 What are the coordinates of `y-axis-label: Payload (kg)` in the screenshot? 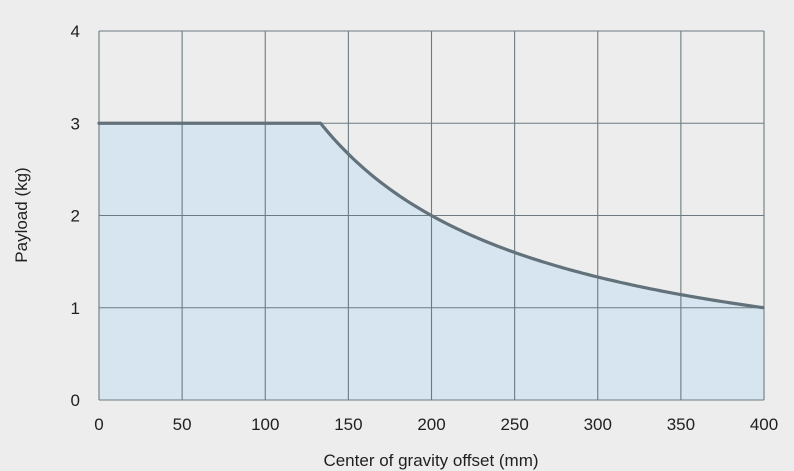 It's located at (21, 214).